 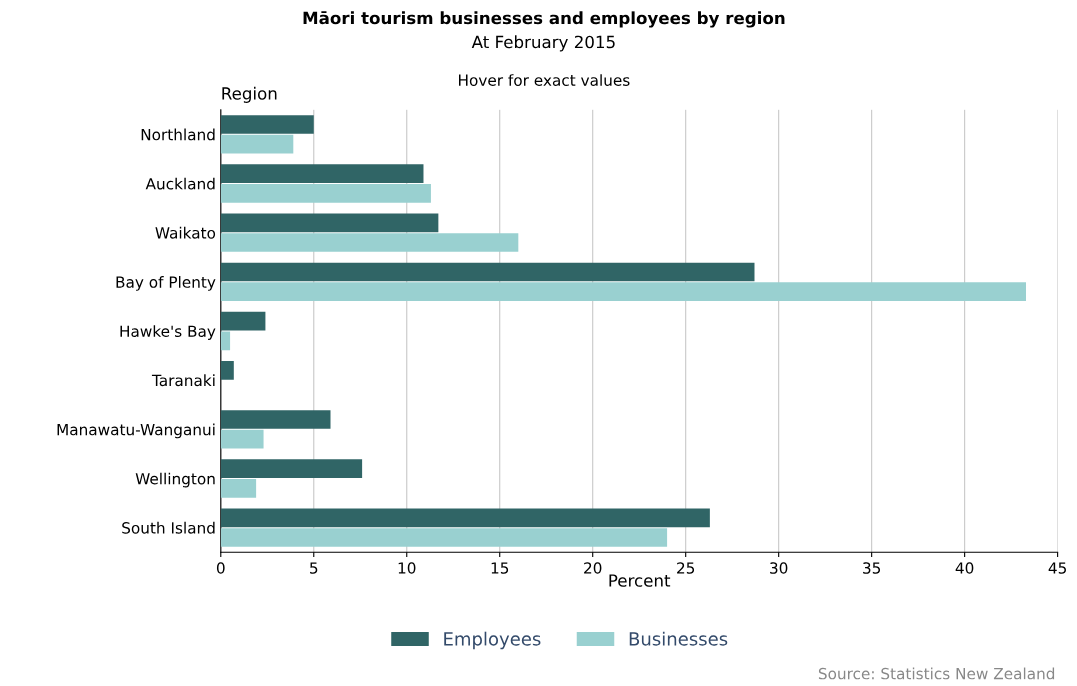 What do you see at coordinates (544, 19) in the screenshot?
I see `chart-title: Māori tourism businesses and employees by region` at bounding box center [544, 19].